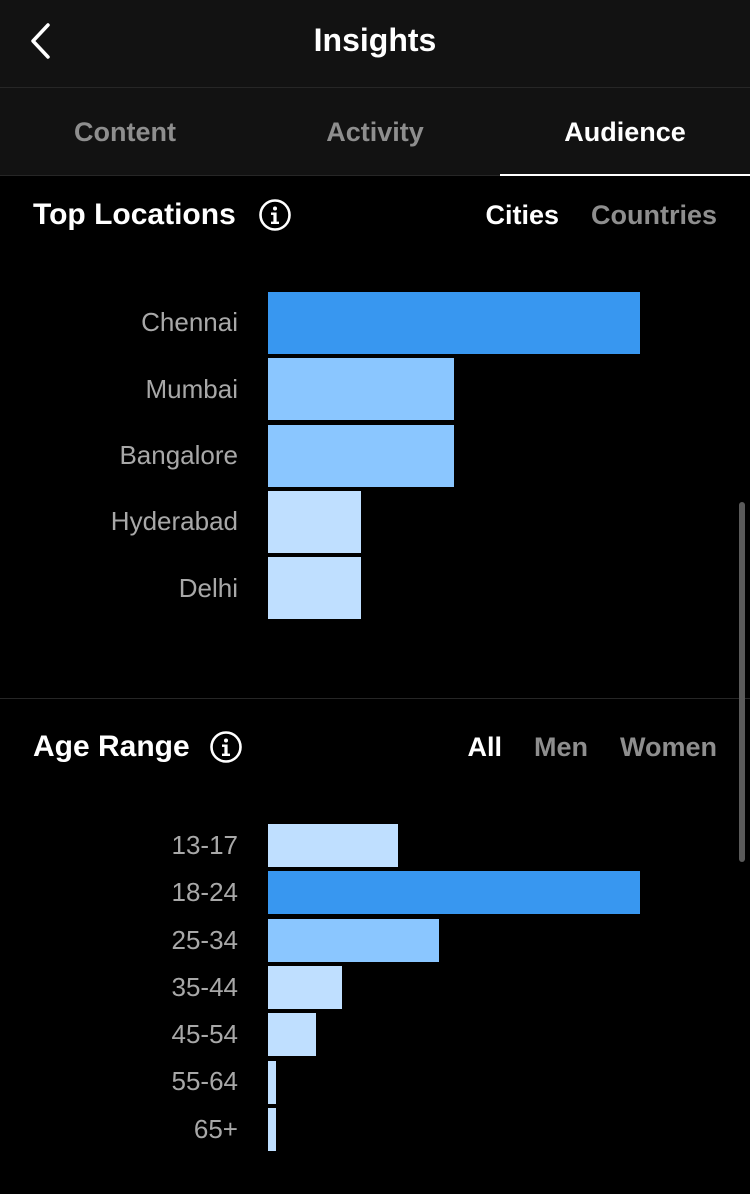 This screenshot has height=1194, width=750. What do you see at coordinates (484, 747) in the screenshot?
I see `filter-all: All` at bounding box center [484, 747].